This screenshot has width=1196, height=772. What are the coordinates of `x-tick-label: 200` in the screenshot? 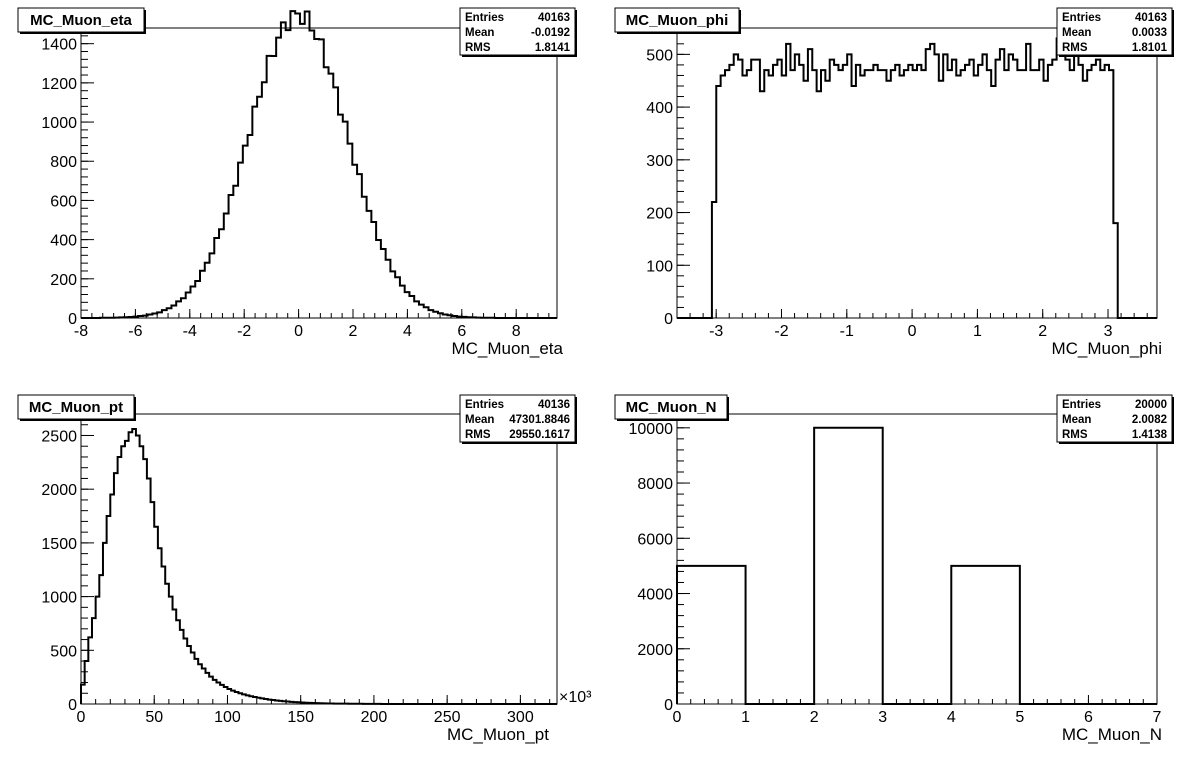 It's located at (374, 717).